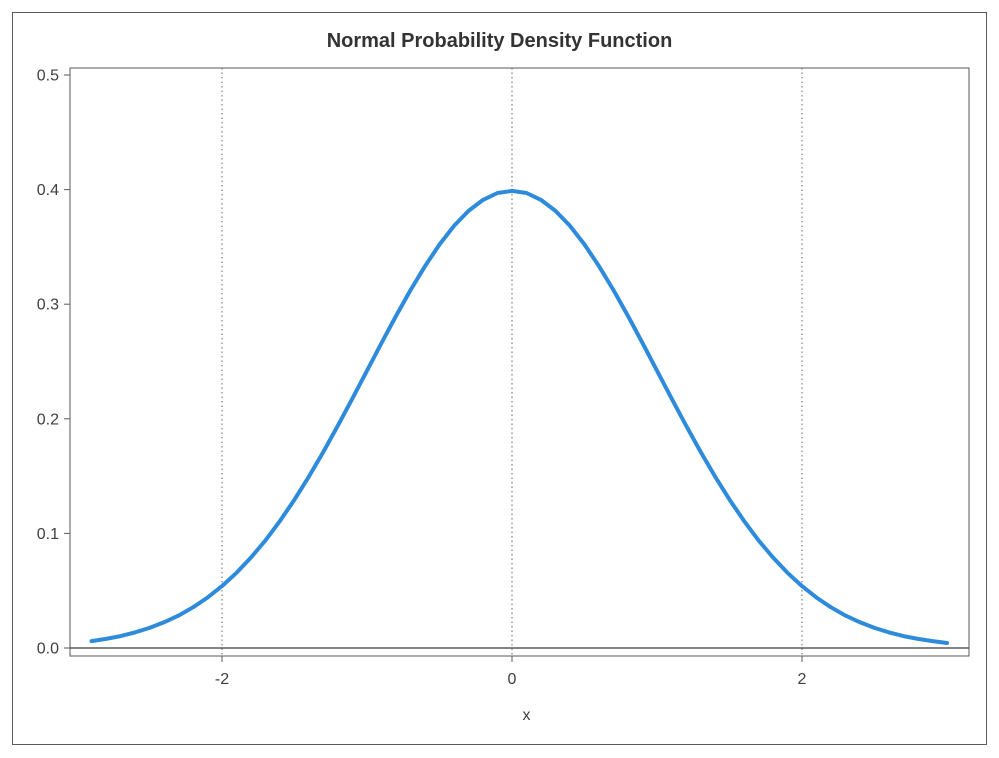 The height and width of the screenshot is (758, 999). Describe the element at coordinates (53, 363) in the screenshot. I see `y-axis: 0.0 0.1 0.2 0.3 0.4 0.5` at that location.